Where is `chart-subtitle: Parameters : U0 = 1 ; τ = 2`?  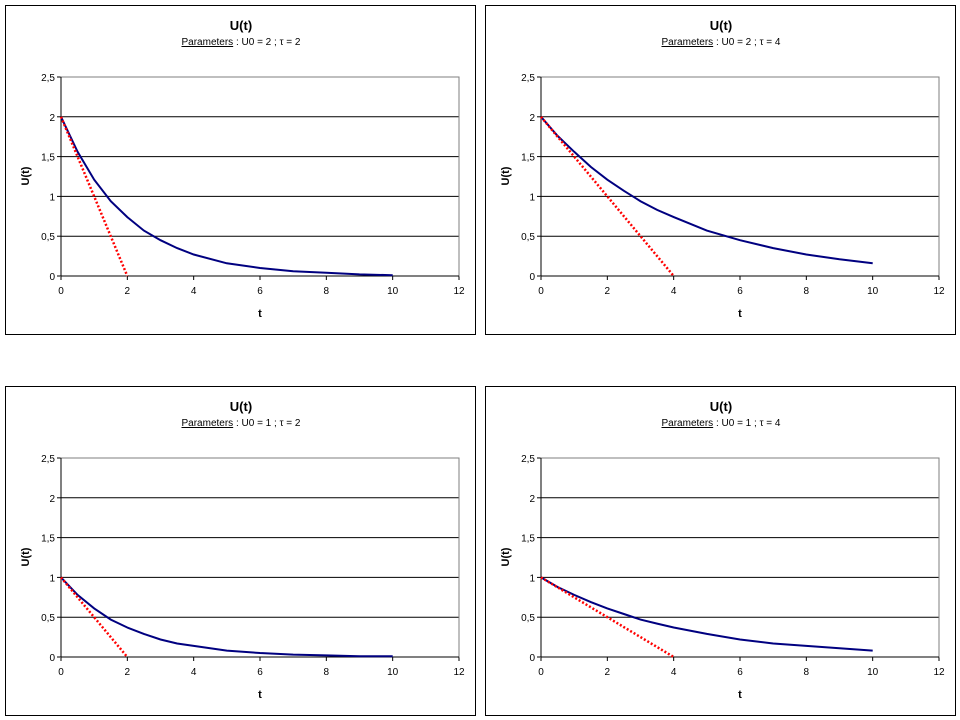 chart-subtitle: Parameters : U0 = 1 ; τ = 2 is located at coordinates (240, 423).